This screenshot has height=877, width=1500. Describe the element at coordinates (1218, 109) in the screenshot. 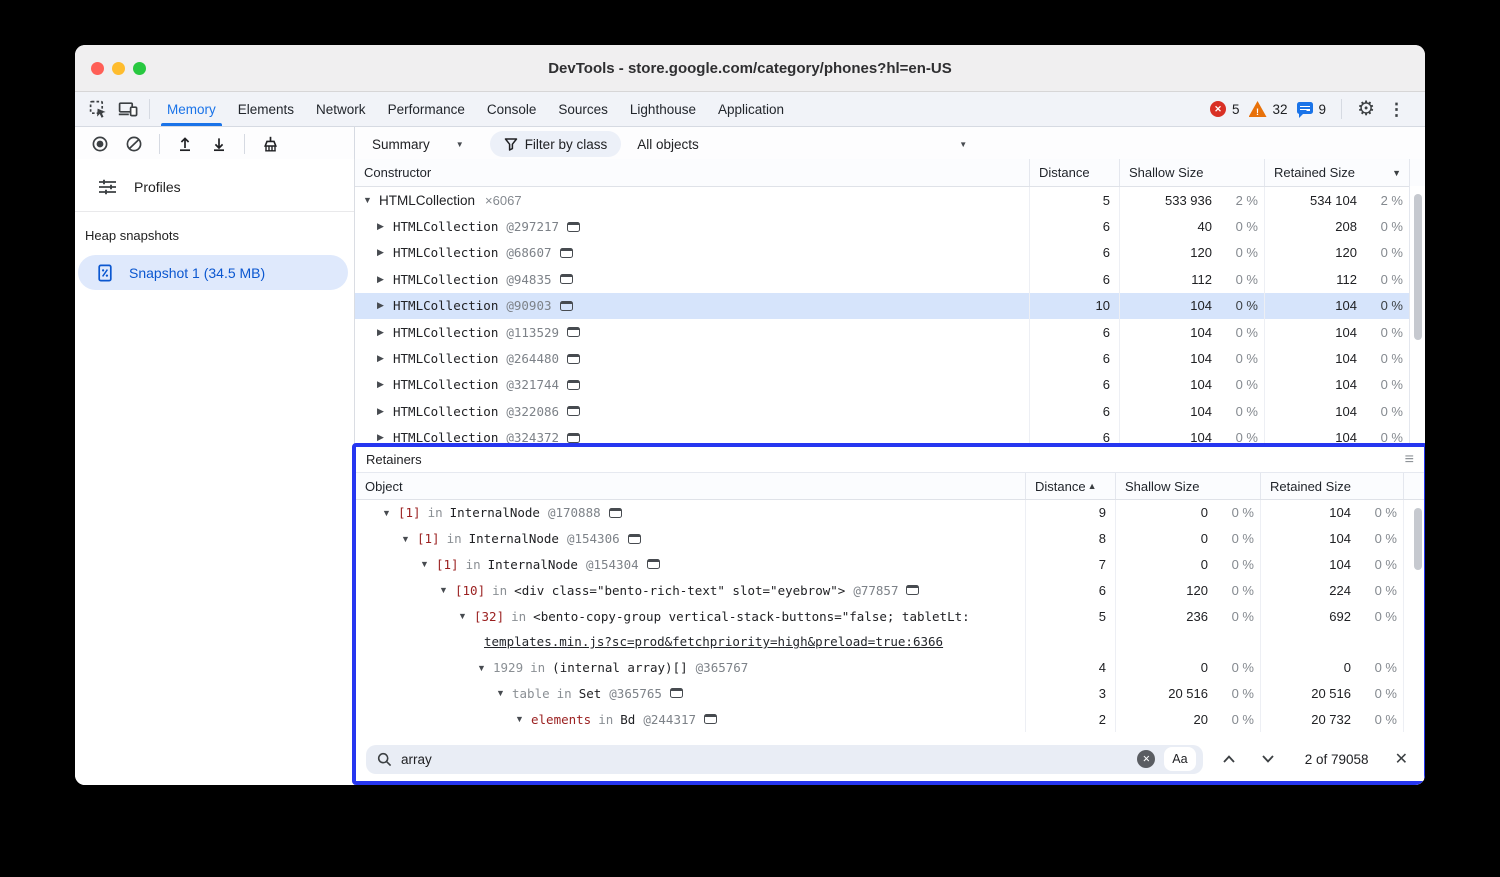

I see `errors-icon: ✕` at that location.